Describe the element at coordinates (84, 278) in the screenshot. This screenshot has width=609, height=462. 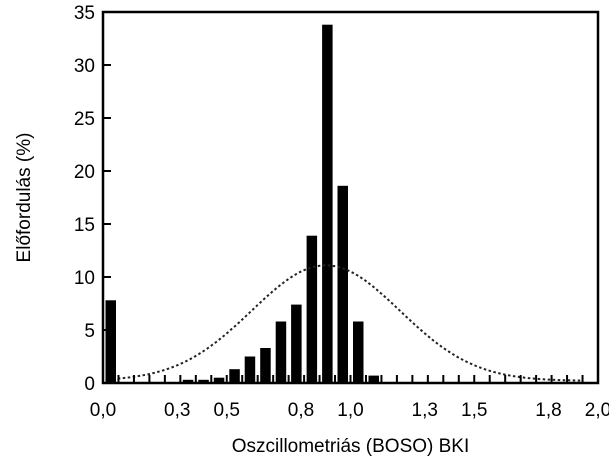
I see `y-tick-label: 10` at that location.